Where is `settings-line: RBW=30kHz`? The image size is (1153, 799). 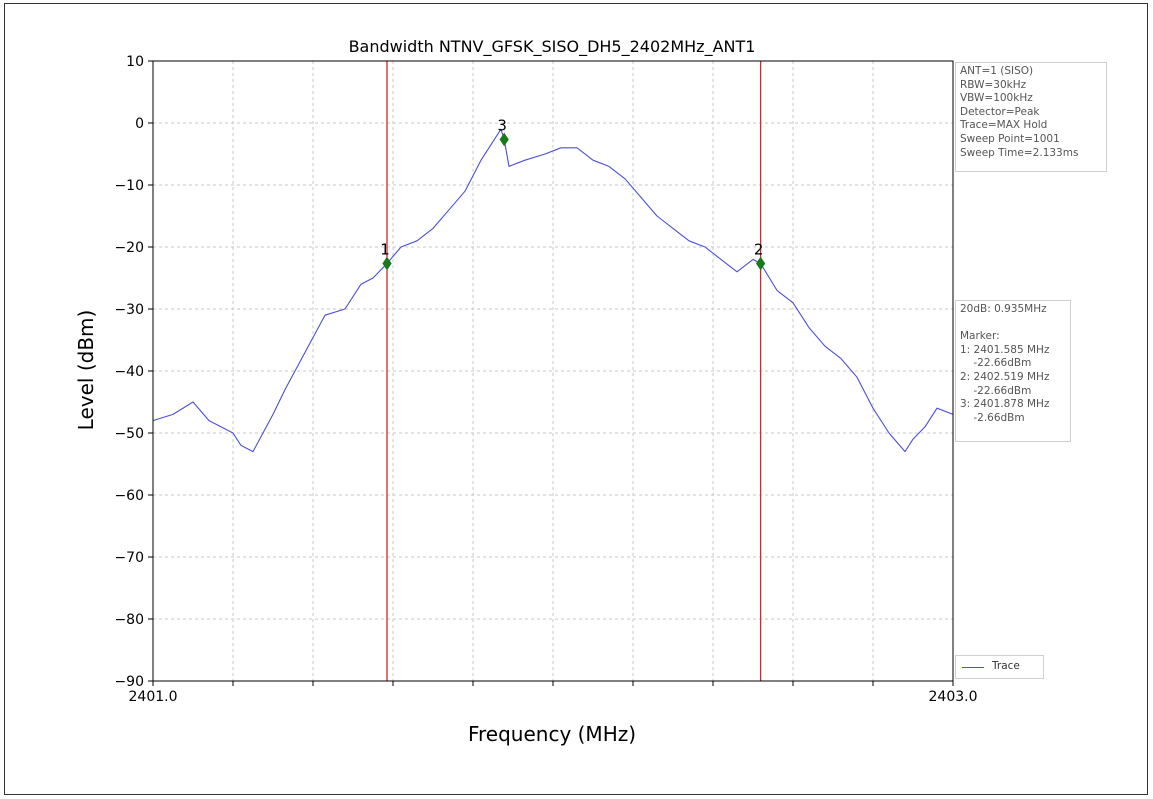
settings-line: RBW=30kHz is located at coordinates (993, 84).